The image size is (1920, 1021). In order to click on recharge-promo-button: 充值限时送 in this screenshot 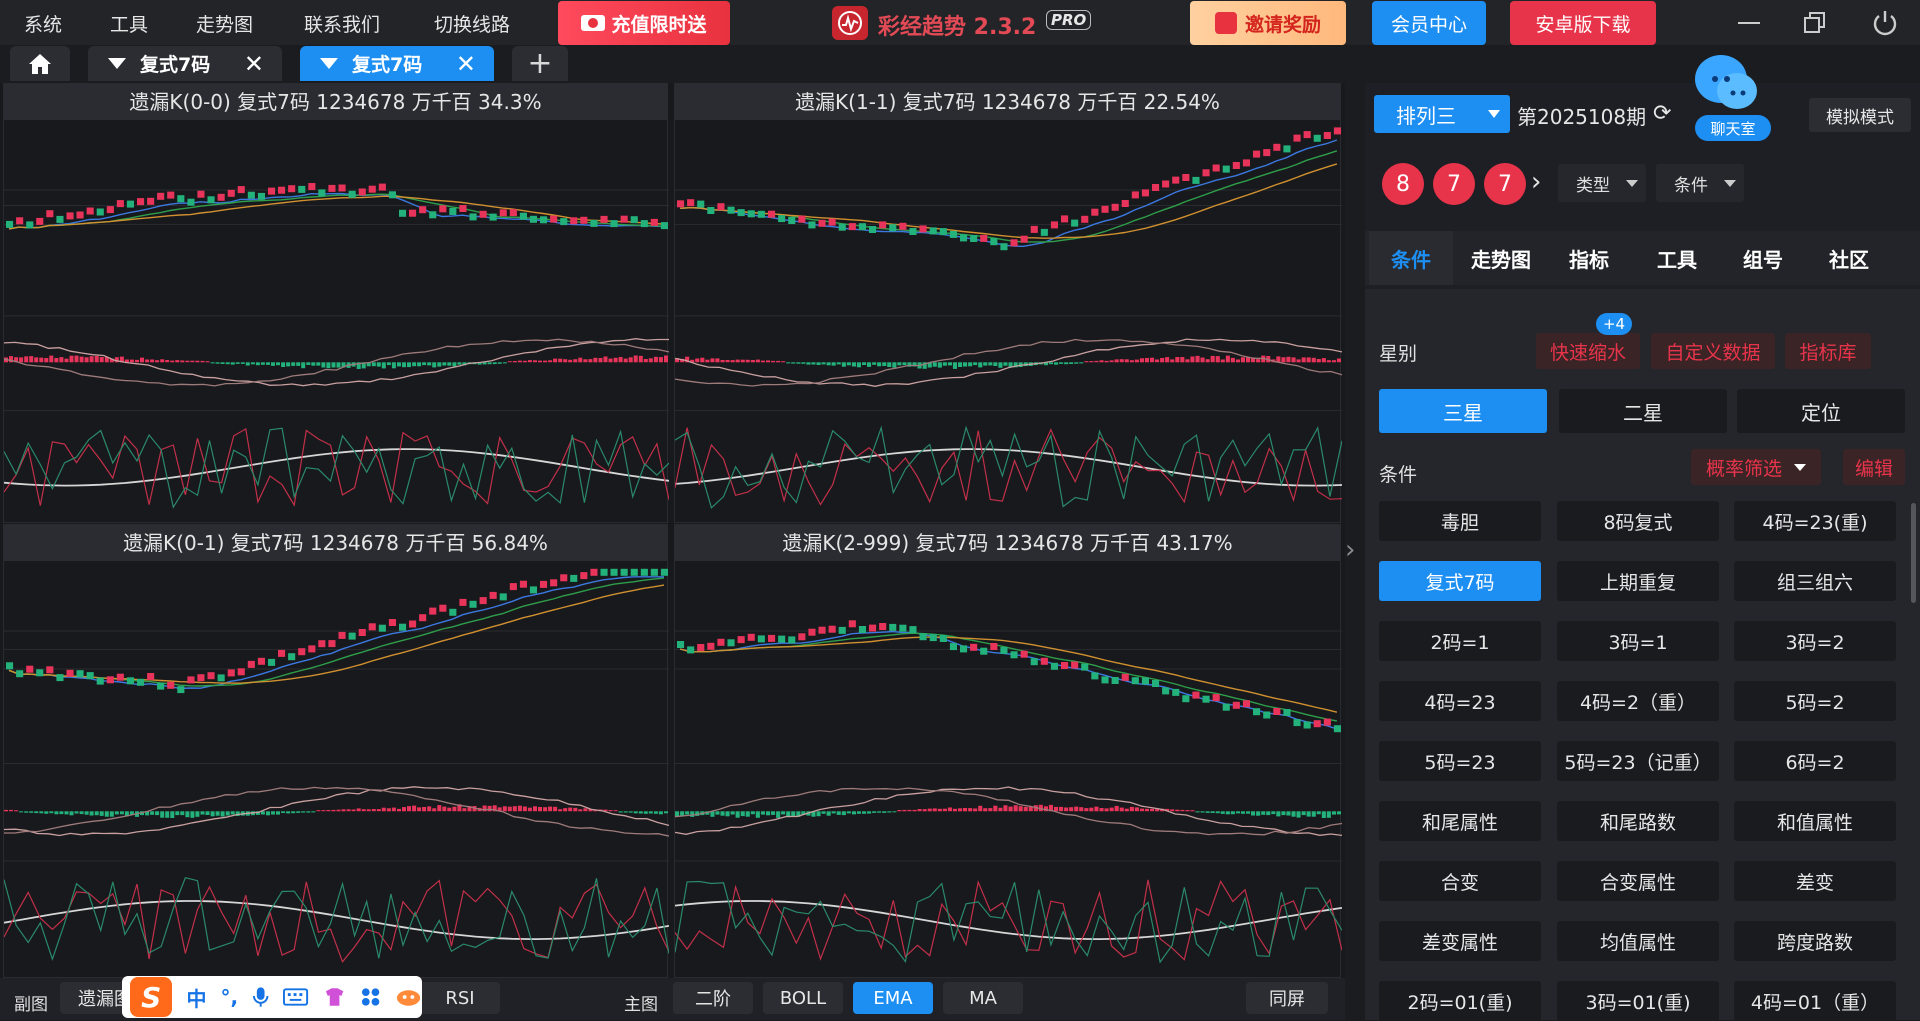, I will do `click(644, 23)`.